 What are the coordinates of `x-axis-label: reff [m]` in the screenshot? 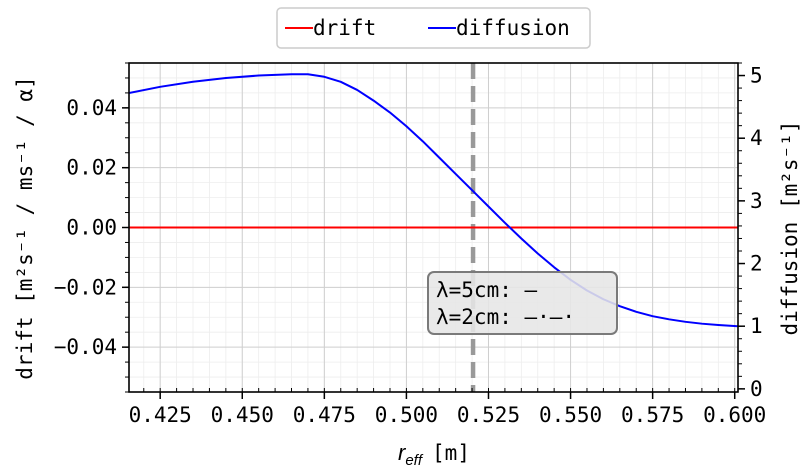 It's located at (434, 454).